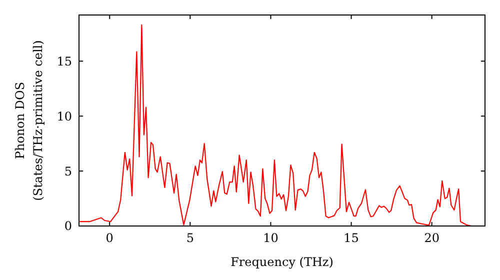 Image resolution: width=500 pixels, height=280 pixels. Describe the element at coordinates (68, 171) in the screenshot. I see `y-tick-label: 5` at that location.